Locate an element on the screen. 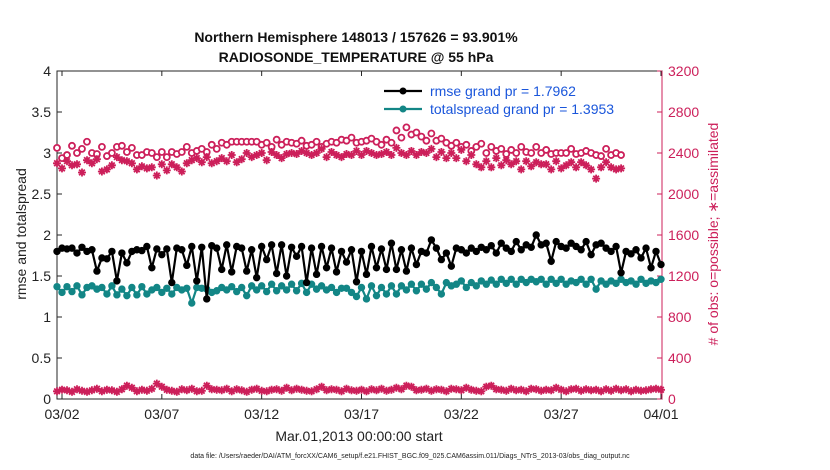 This screenshot has width=830, height=470. legend-label-totalspread: totalspread grand pr = 1.3953 is located at coordinates (522, 109).